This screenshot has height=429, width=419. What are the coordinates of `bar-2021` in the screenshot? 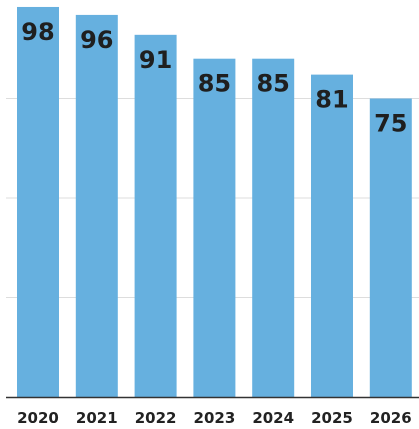 It's located at (96, 205).